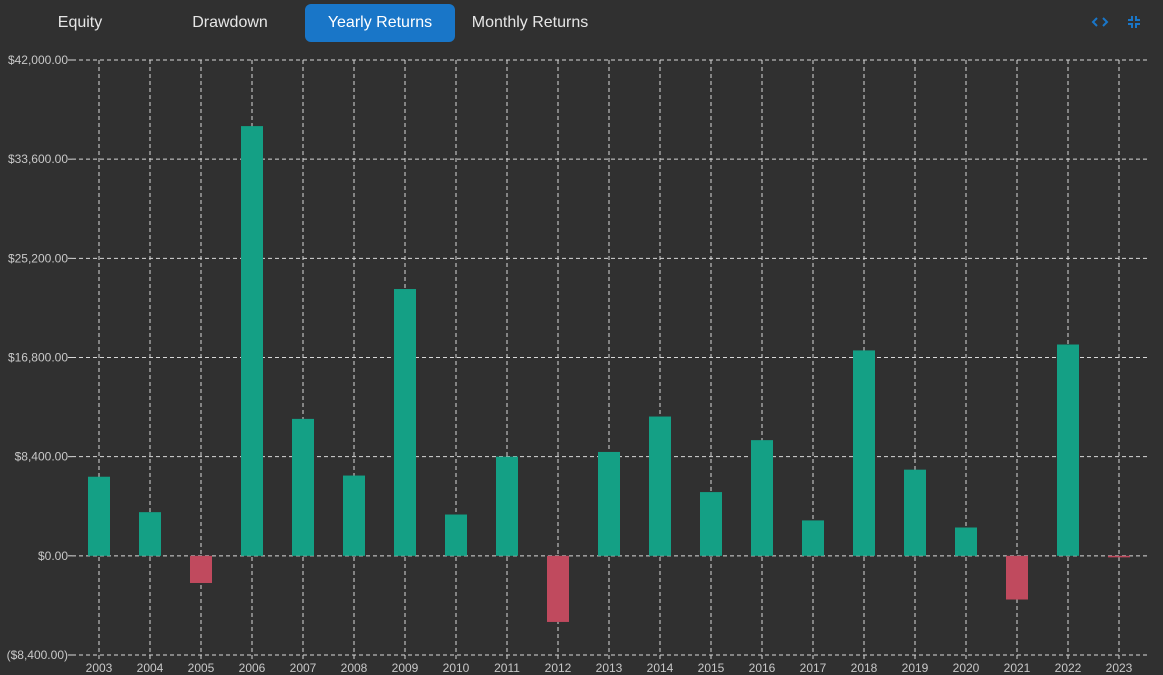 This screenshot has height=675, width=1163. What do you see at coordinates (1017, 577) in the screenshot?
I see `bar-2021` at bounding box center [1017, 577].